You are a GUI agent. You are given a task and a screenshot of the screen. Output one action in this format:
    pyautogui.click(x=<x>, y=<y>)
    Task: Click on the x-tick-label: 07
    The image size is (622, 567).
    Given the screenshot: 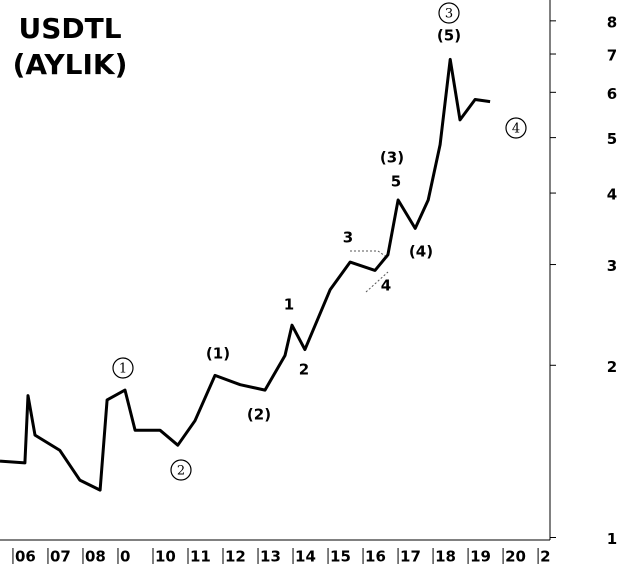 What is the action you would take?
    pyautogui.click(x=60, y=557)
    